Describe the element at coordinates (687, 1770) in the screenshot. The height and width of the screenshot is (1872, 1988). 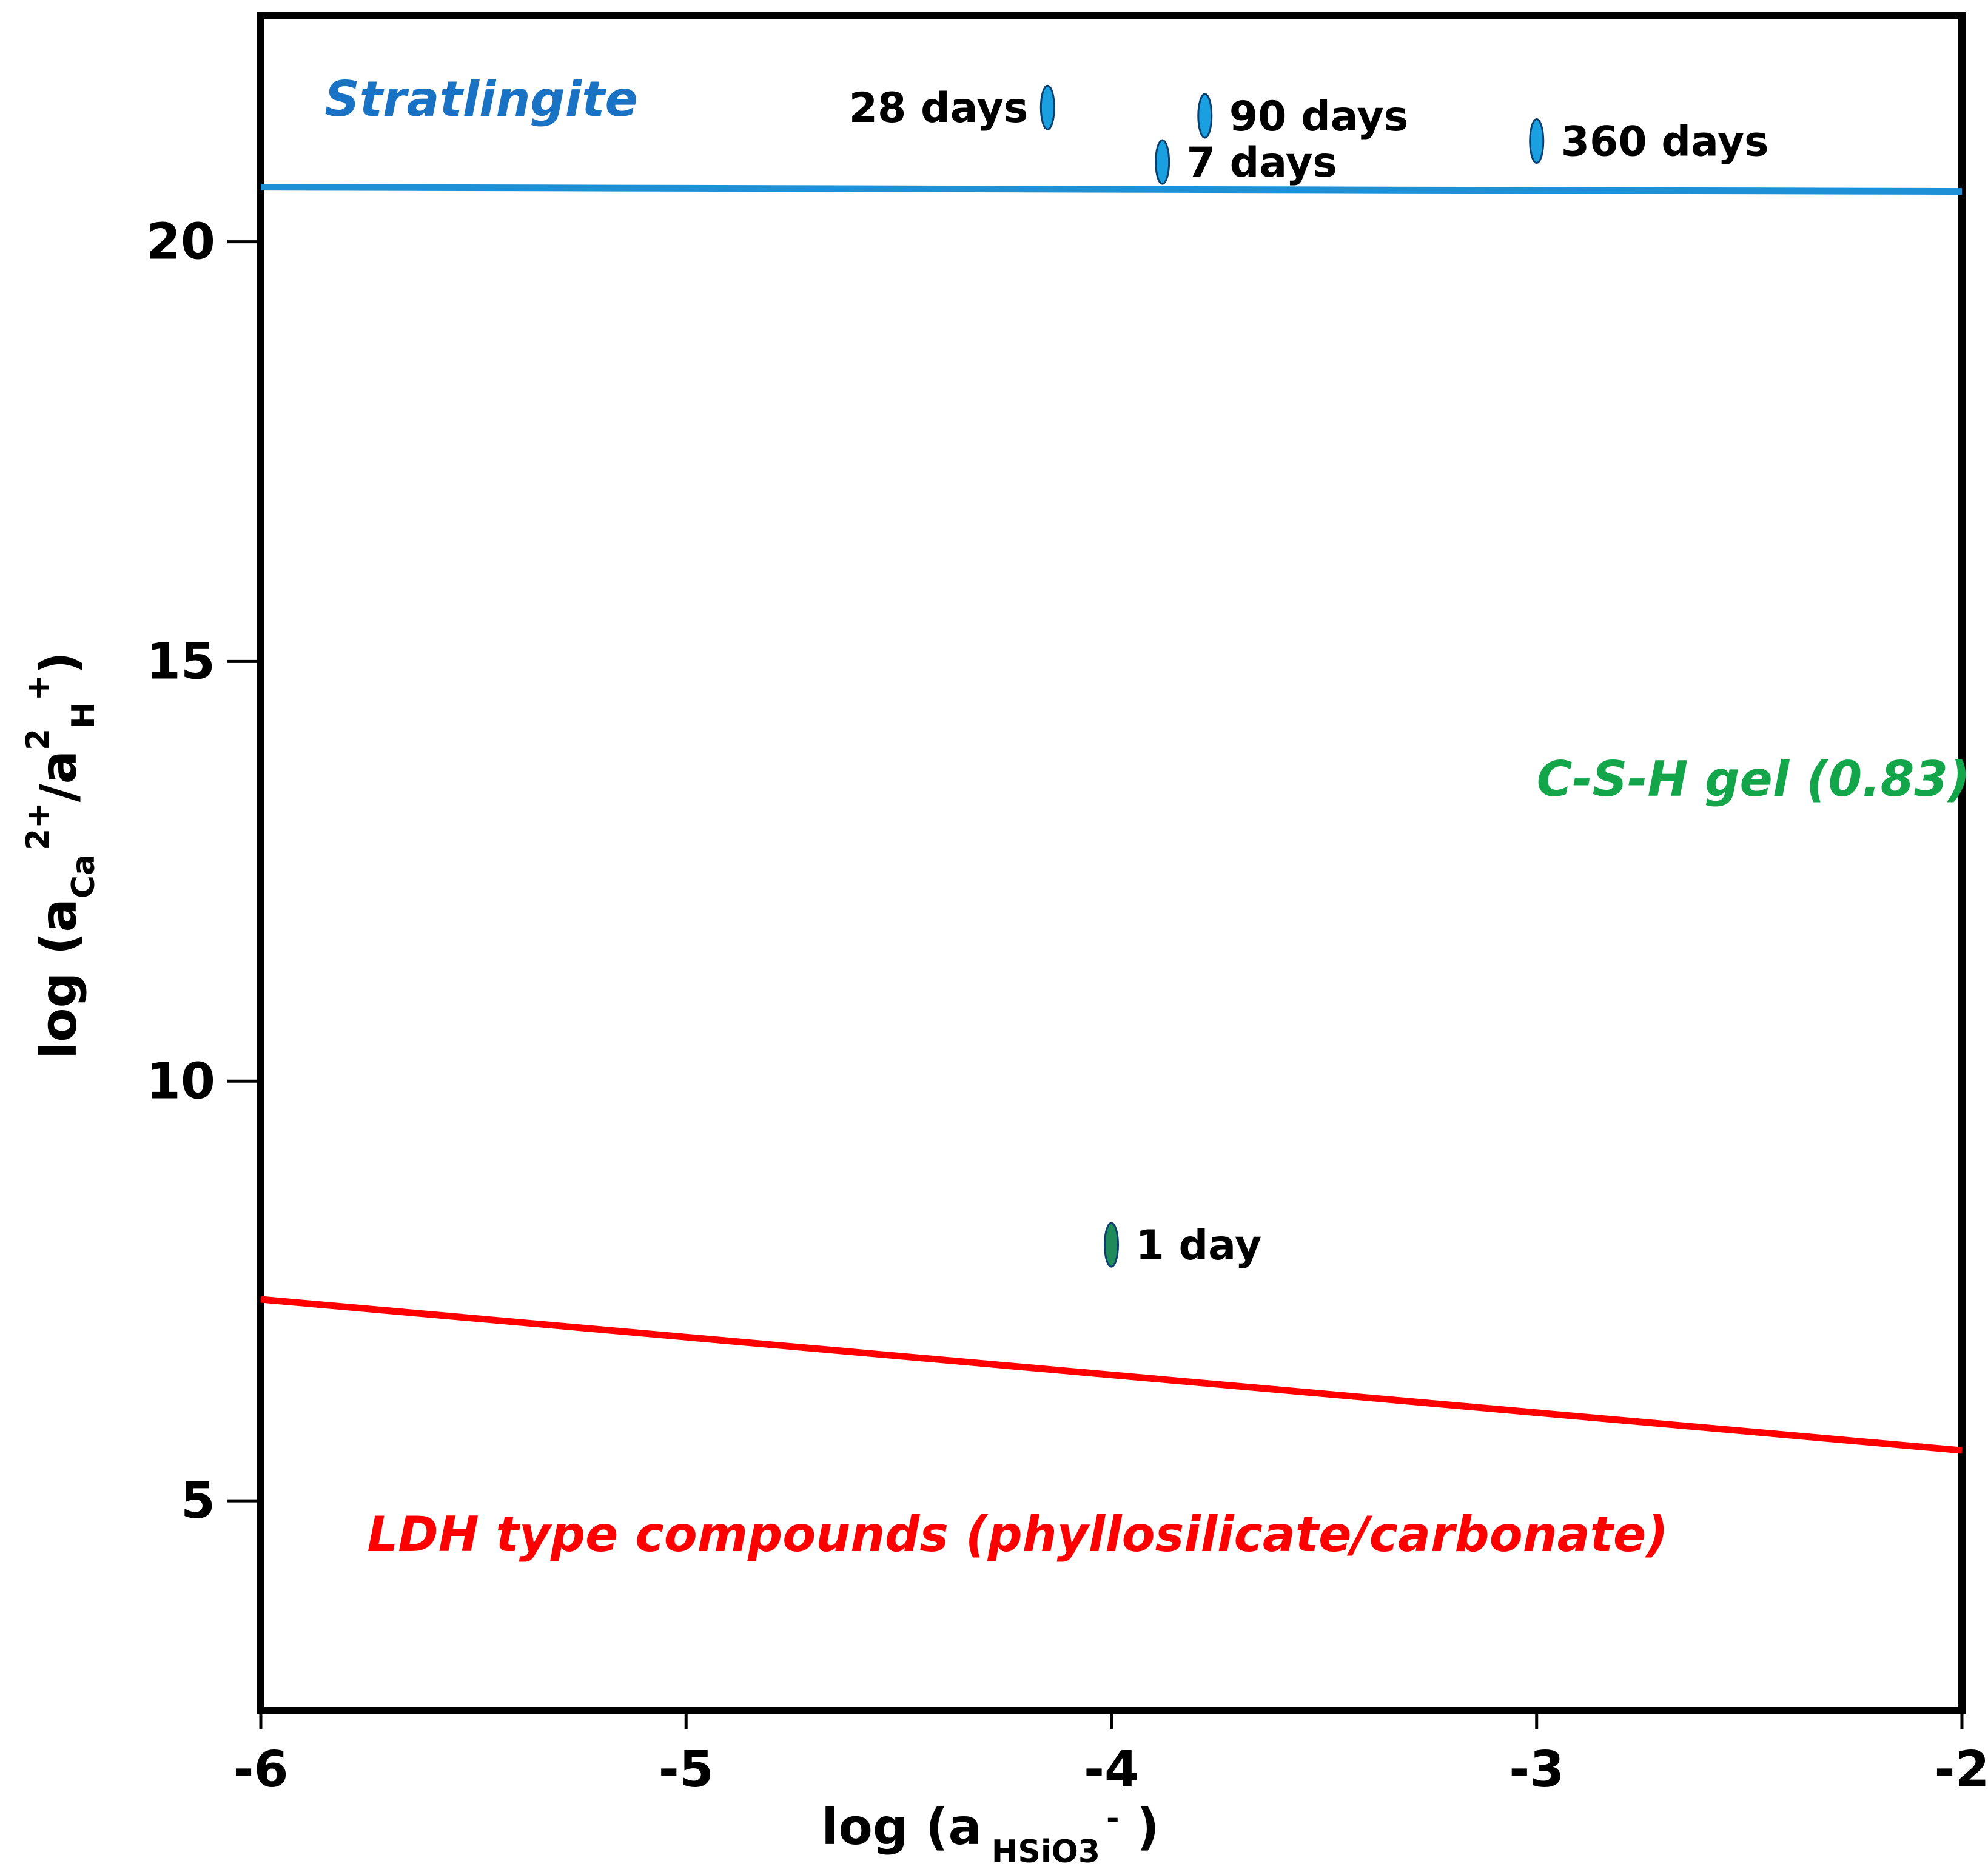
I see `x-tick-label: -5` at that location.